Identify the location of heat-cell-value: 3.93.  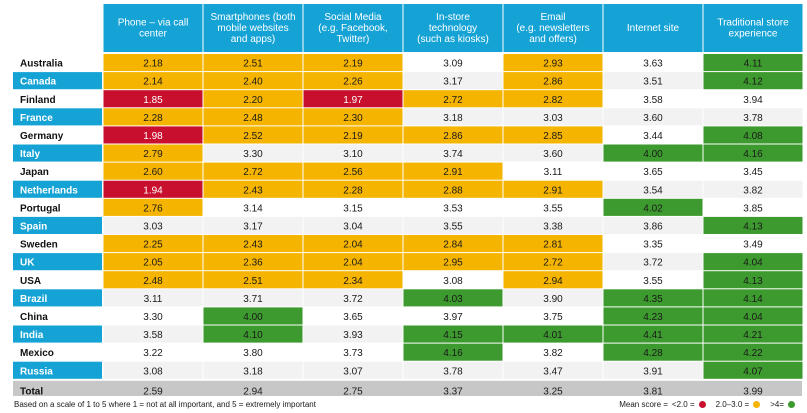
(353, 335).